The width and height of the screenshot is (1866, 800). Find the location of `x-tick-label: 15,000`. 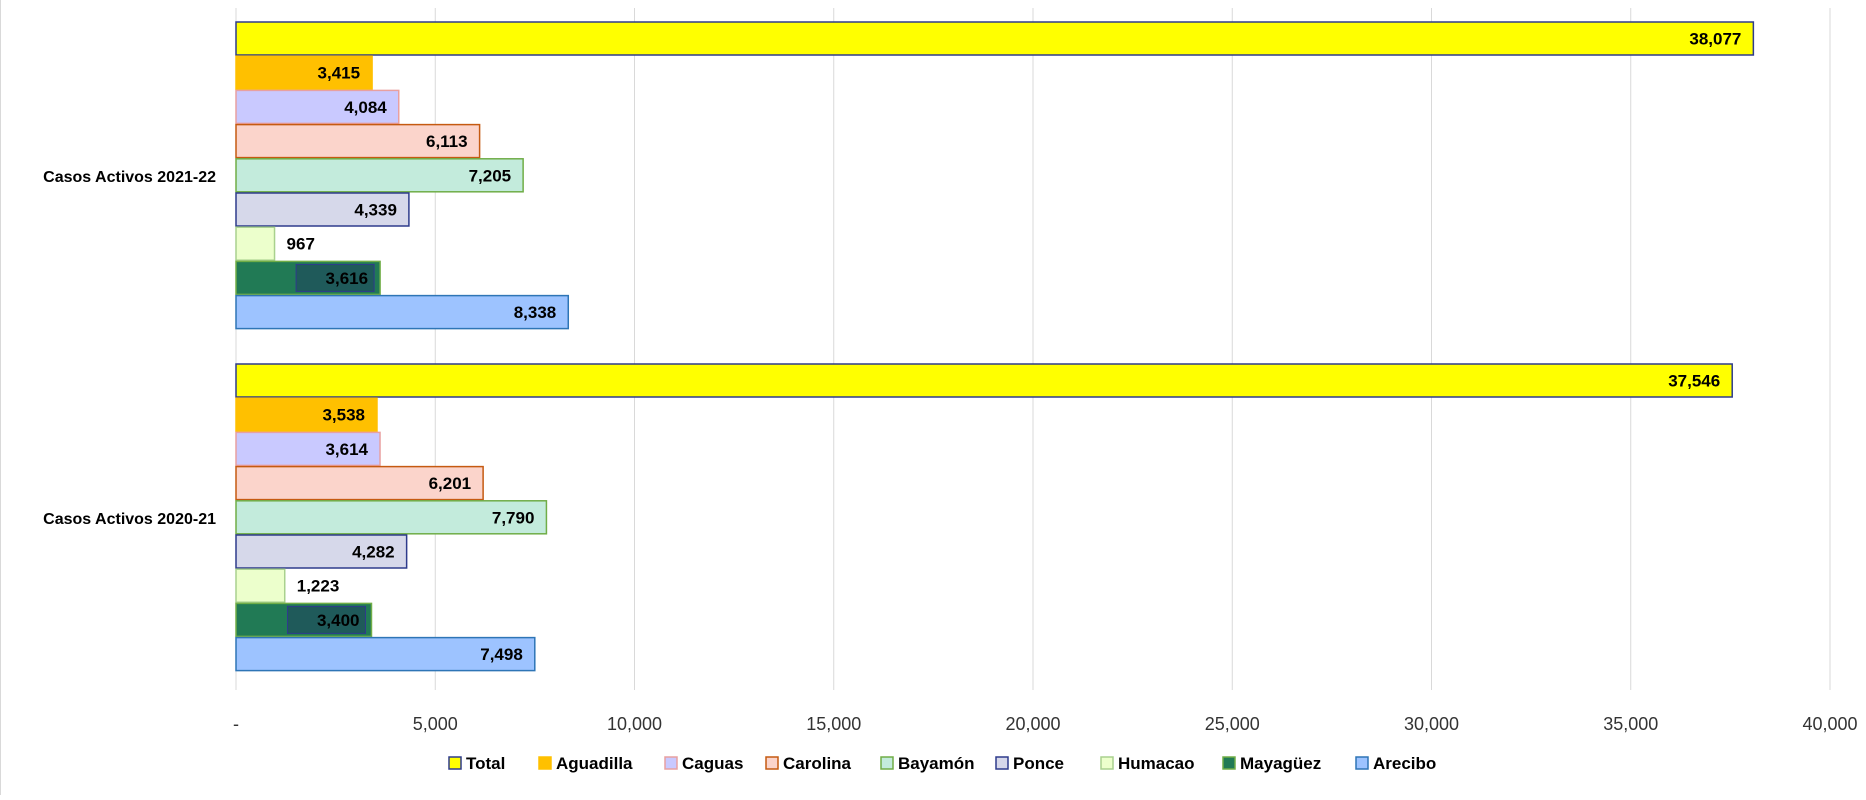

x-tick-label: 15,000 is located at coordinates (833, 724).